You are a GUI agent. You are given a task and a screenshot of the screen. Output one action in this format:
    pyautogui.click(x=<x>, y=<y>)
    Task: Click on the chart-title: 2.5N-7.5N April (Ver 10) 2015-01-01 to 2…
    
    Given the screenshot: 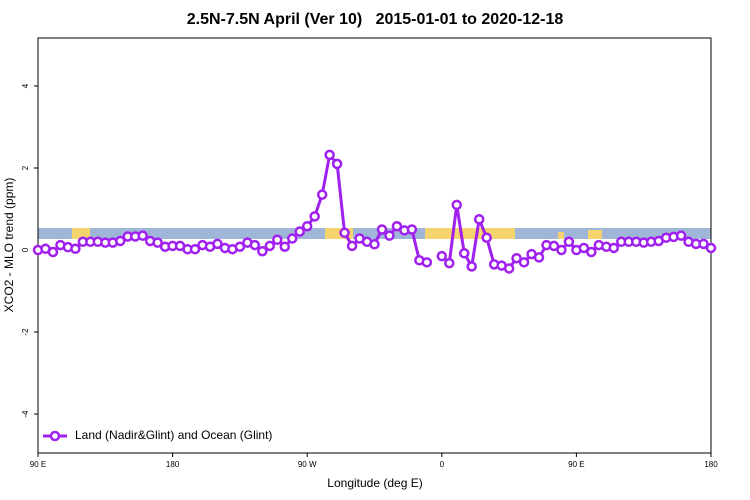 What is the action you would take?
    pyautogui.click(x=375, y=19)
    